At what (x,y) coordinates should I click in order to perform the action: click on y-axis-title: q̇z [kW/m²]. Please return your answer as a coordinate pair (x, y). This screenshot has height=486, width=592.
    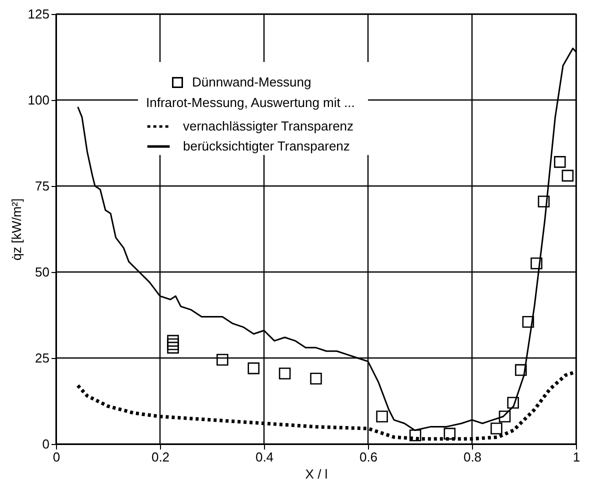
    Looking at the image, I should click on (16, 229).